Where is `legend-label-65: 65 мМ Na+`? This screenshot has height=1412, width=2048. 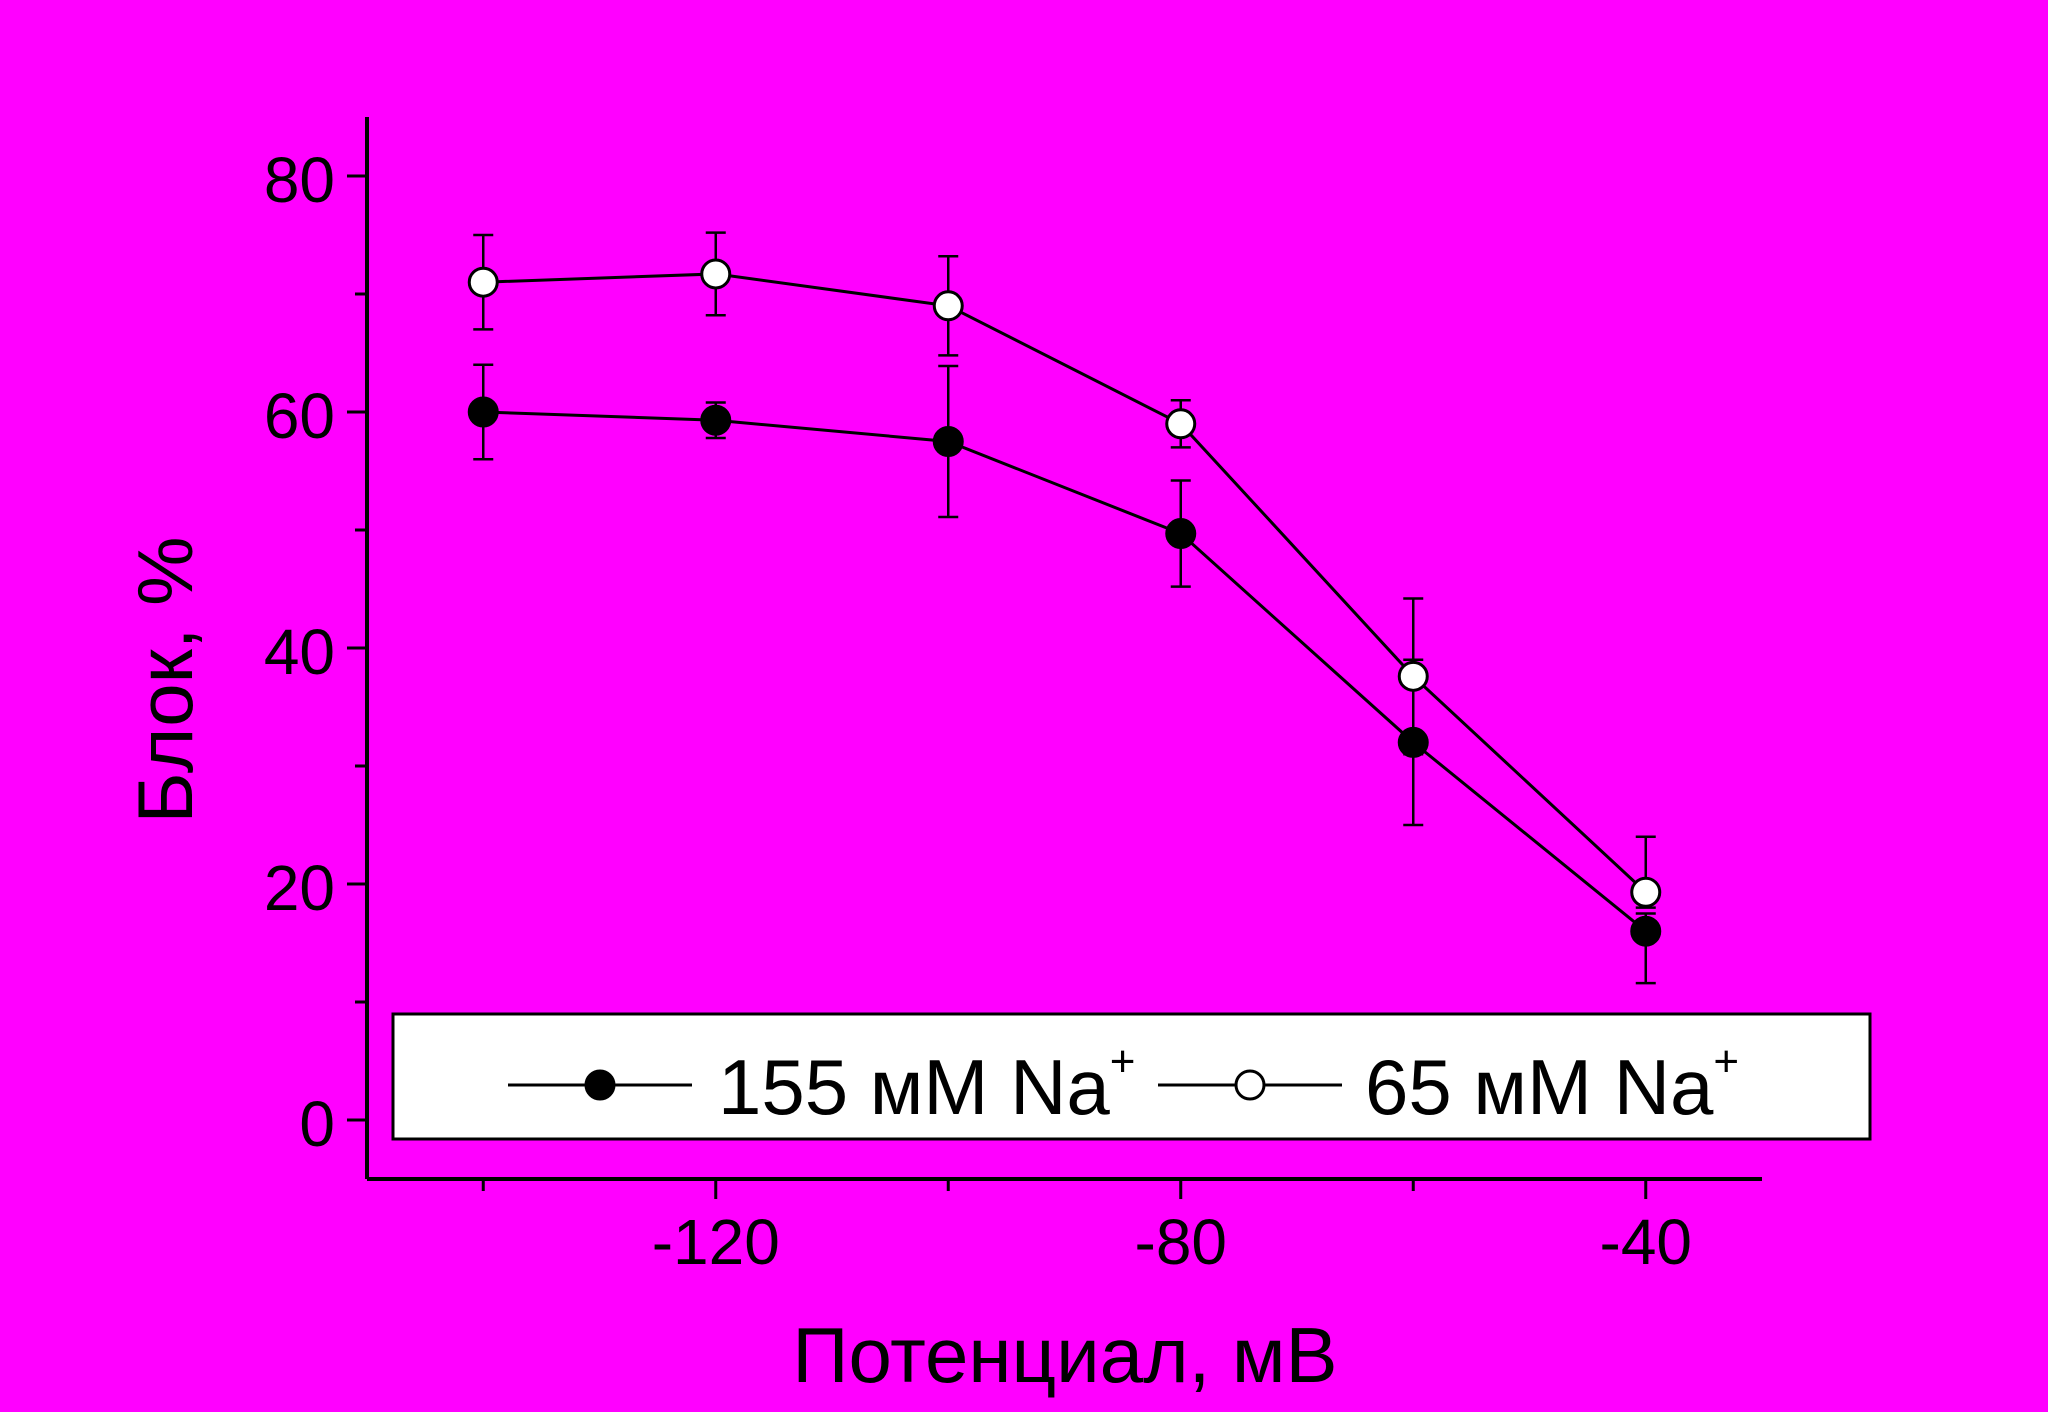 legend-label-65: 65 мМ Na+ is located at coordinates (1552, 1084).